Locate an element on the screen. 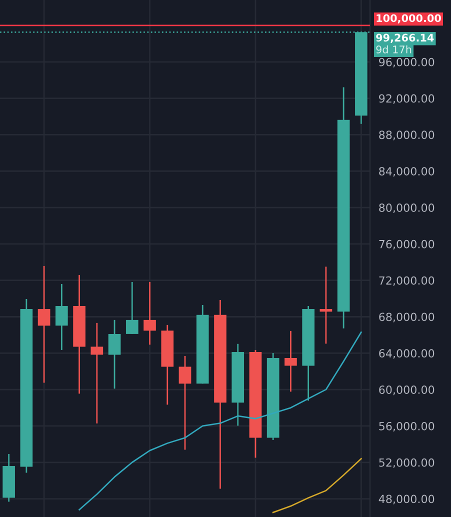  y-tick-label: 92,000.00 is located at coordinates (406, 99).